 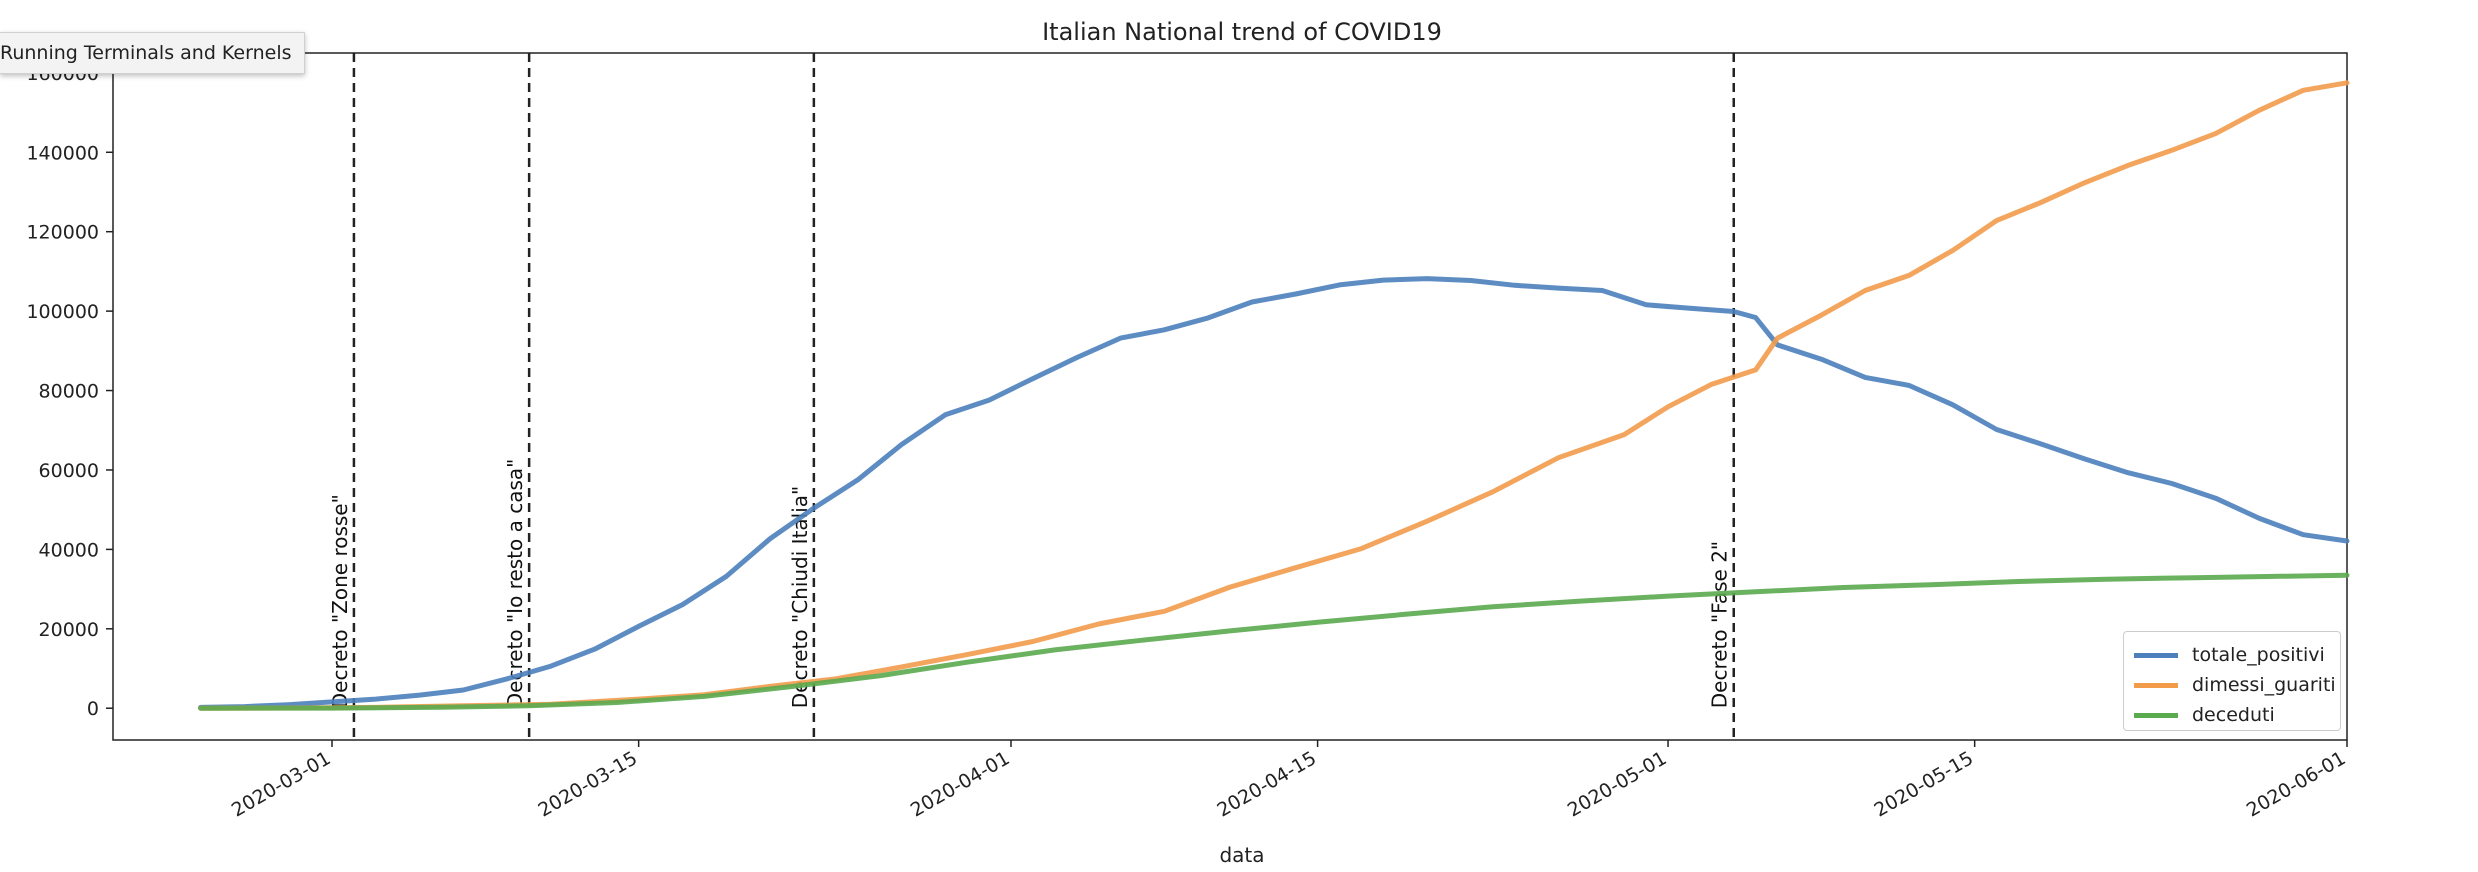 I want to click on legend-label: dimessi_guariti, so click(x=2264, y=685).